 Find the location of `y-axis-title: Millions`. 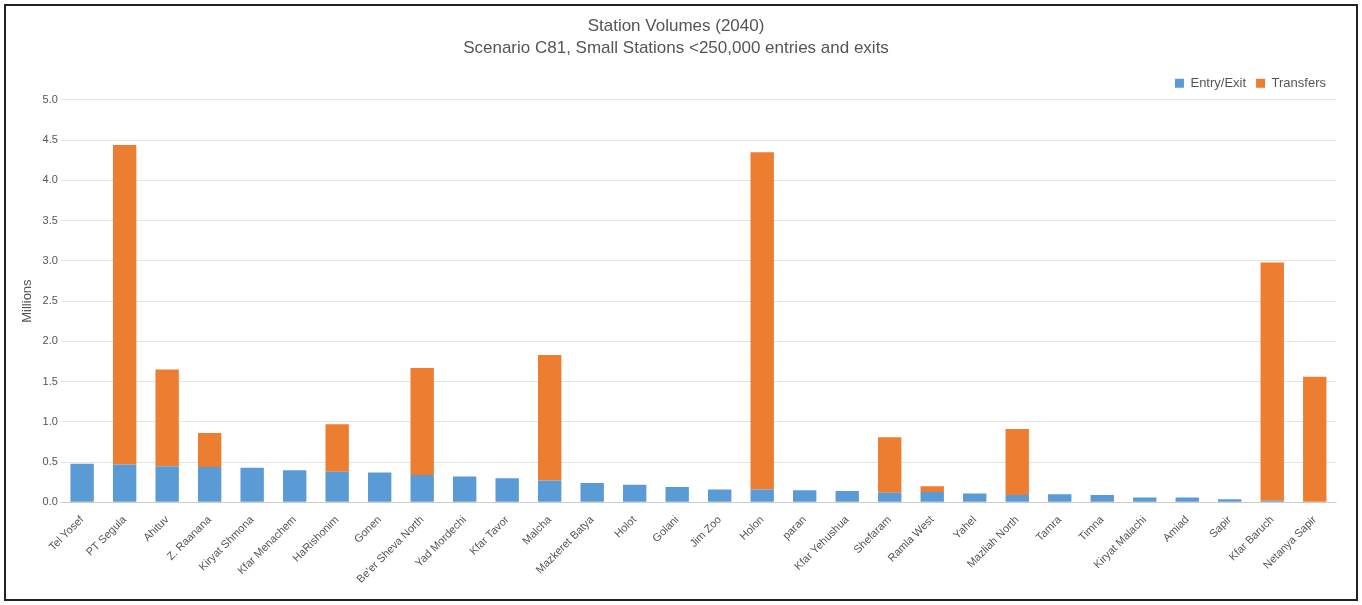

y-axis-title: Millions is located at coordinates (27, 300).